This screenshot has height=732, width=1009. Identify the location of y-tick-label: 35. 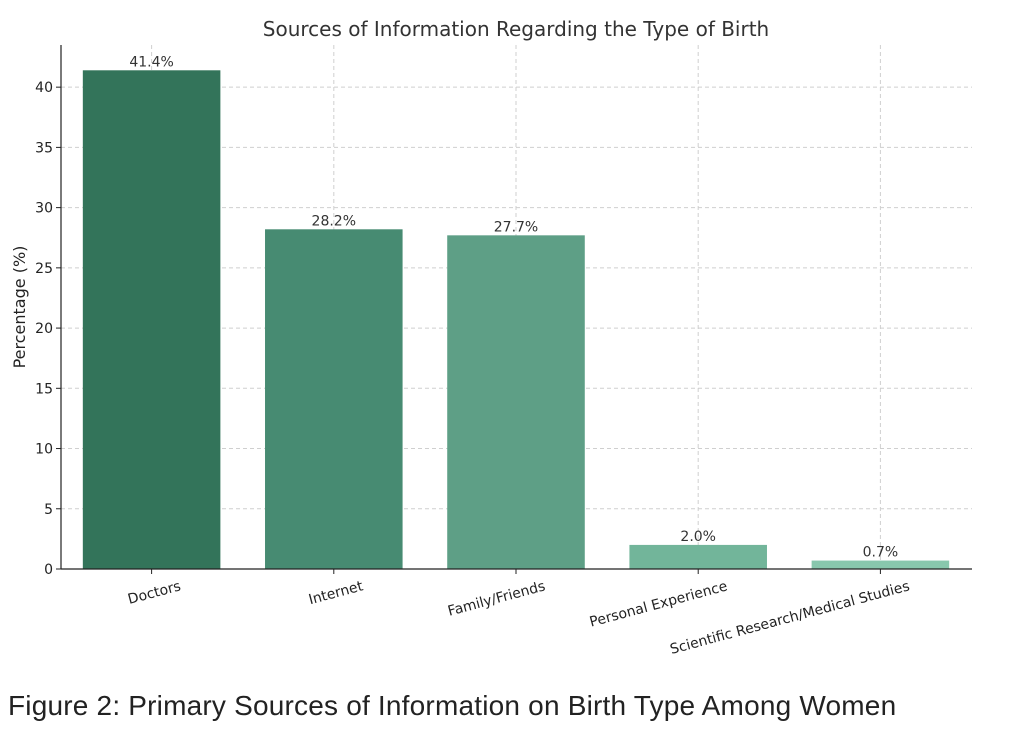
(44, 148).